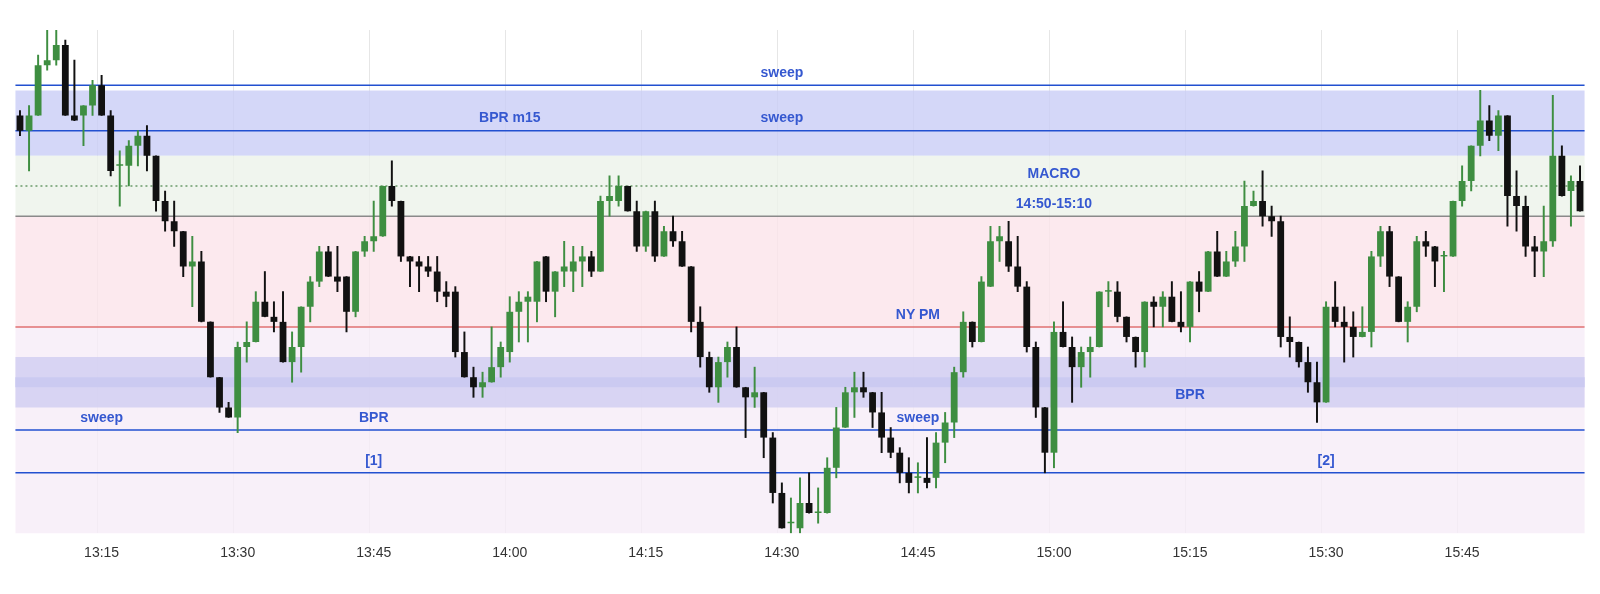  What do you see at coordinates (238, 552) in the screenshot?
I see `x-tick-label: 13:30` at bounding box center [238, 552].